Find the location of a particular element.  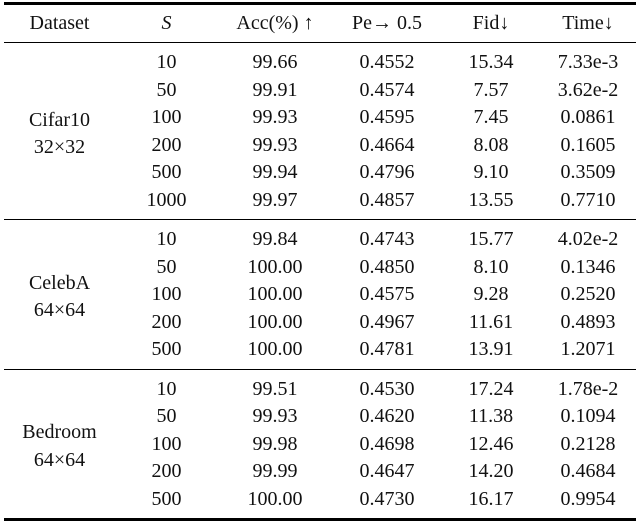

column-header-fid: Fid↓ is located at coordinates (491, 23).